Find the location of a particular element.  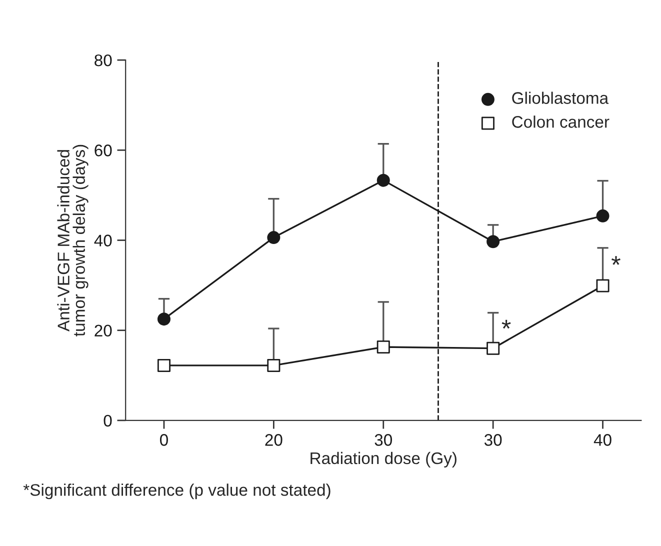

x-tick-label: 20 is located at coordinates (273, 440).